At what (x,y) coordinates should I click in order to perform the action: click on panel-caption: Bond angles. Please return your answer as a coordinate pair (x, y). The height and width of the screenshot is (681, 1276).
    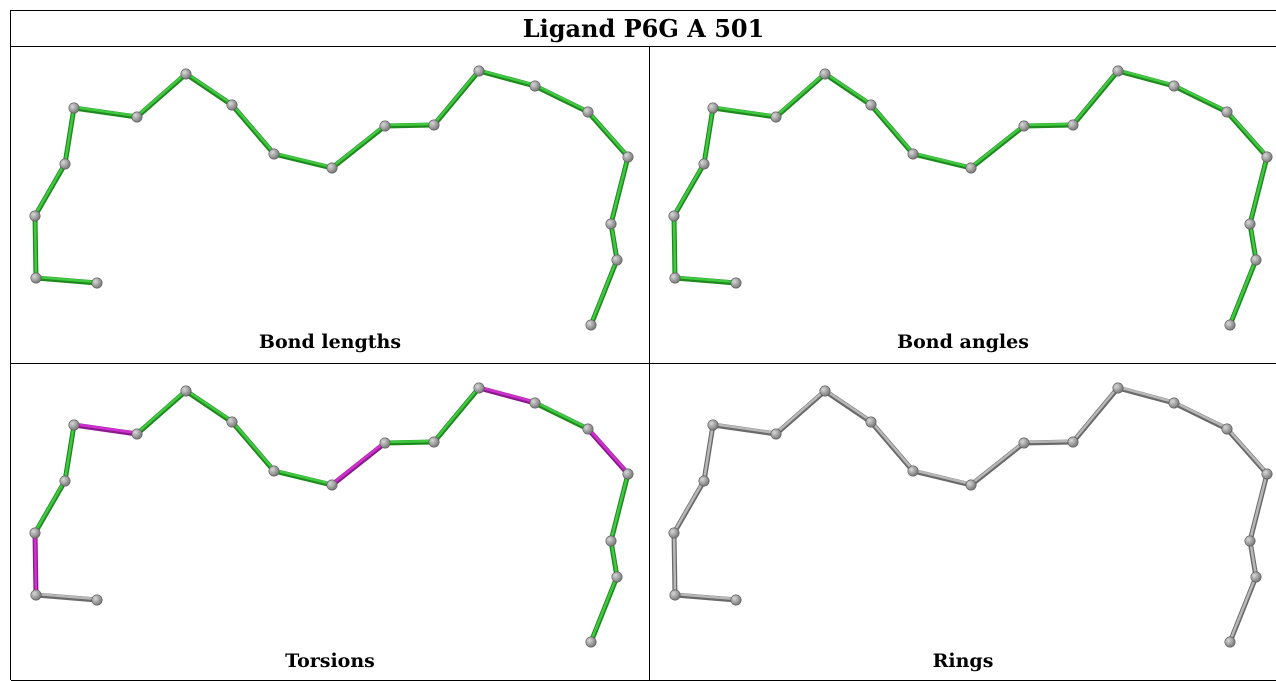
    Looking at the image, I should click on (963, 342).